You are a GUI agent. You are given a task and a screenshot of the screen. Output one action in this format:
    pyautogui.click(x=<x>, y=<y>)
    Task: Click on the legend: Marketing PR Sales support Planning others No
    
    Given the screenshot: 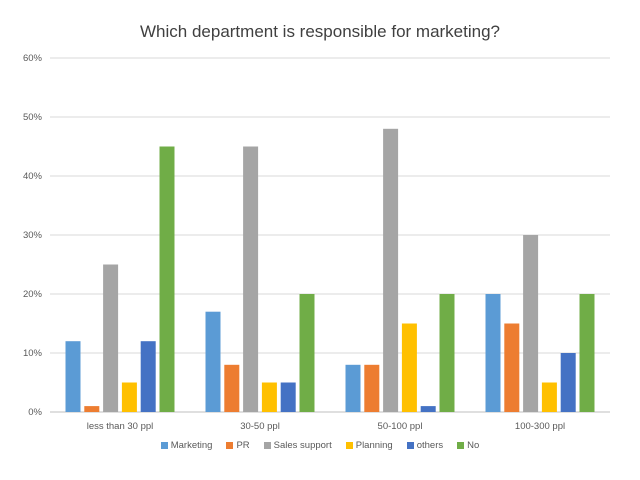 What is the action you would take?
    pyautogui.click(x=320, y=445)
    